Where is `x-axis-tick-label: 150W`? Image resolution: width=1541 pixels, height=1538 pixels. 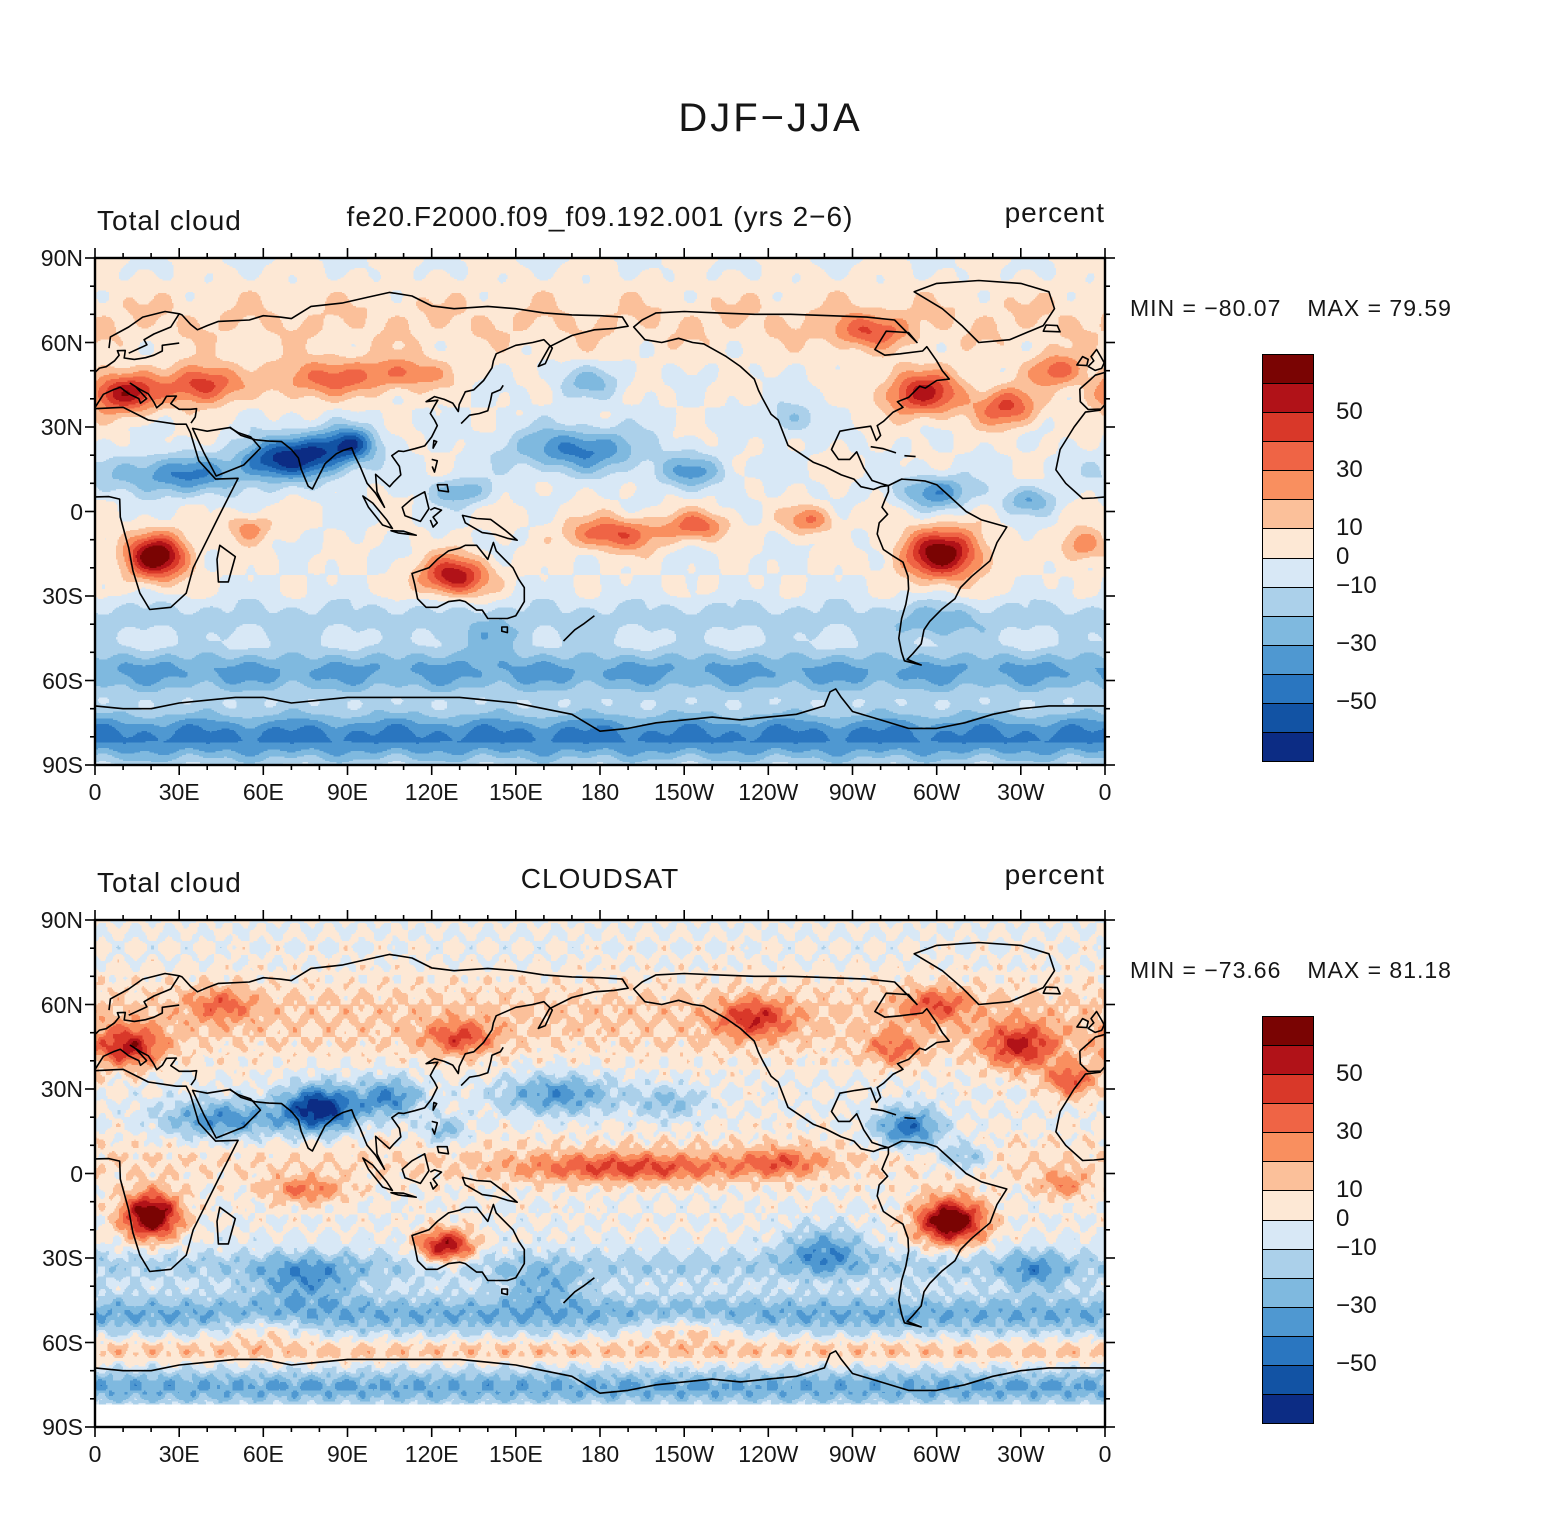 x-axis-tick-label: 150W is located at coordinates (684, 1454).